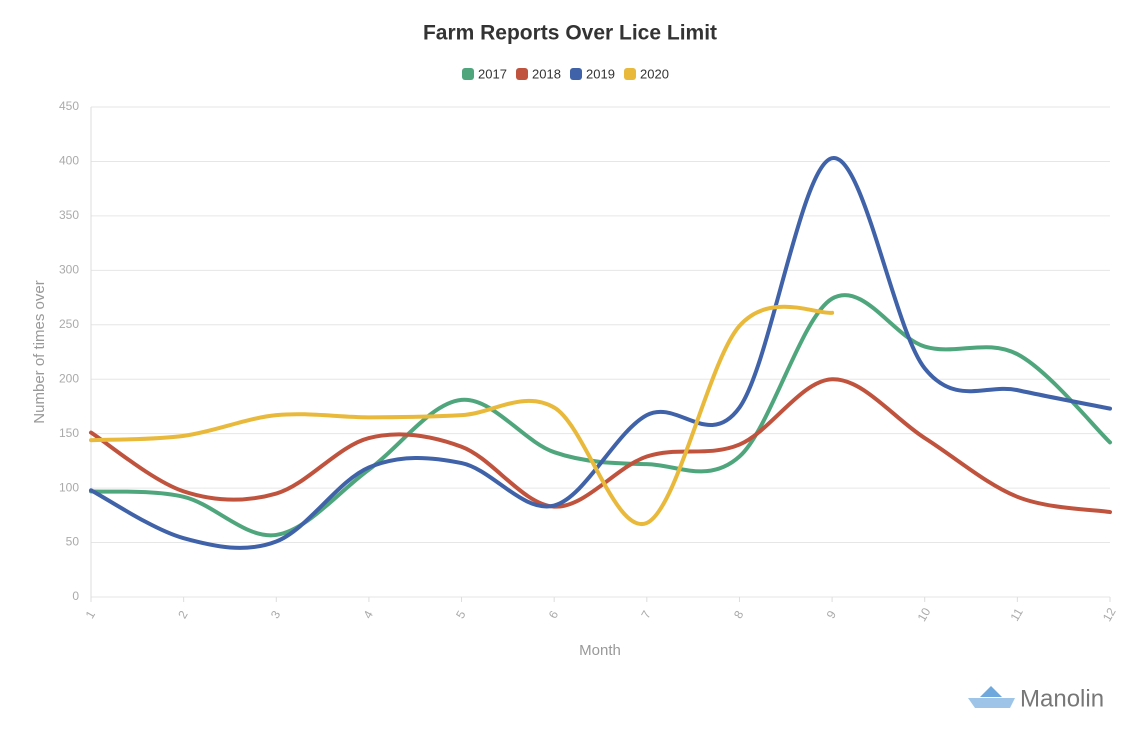 This screenshot has width=1140, height=734. Describe the element at coordinates (69, 433) in the screenshot. I see `y-tick-label: 150` at that location.